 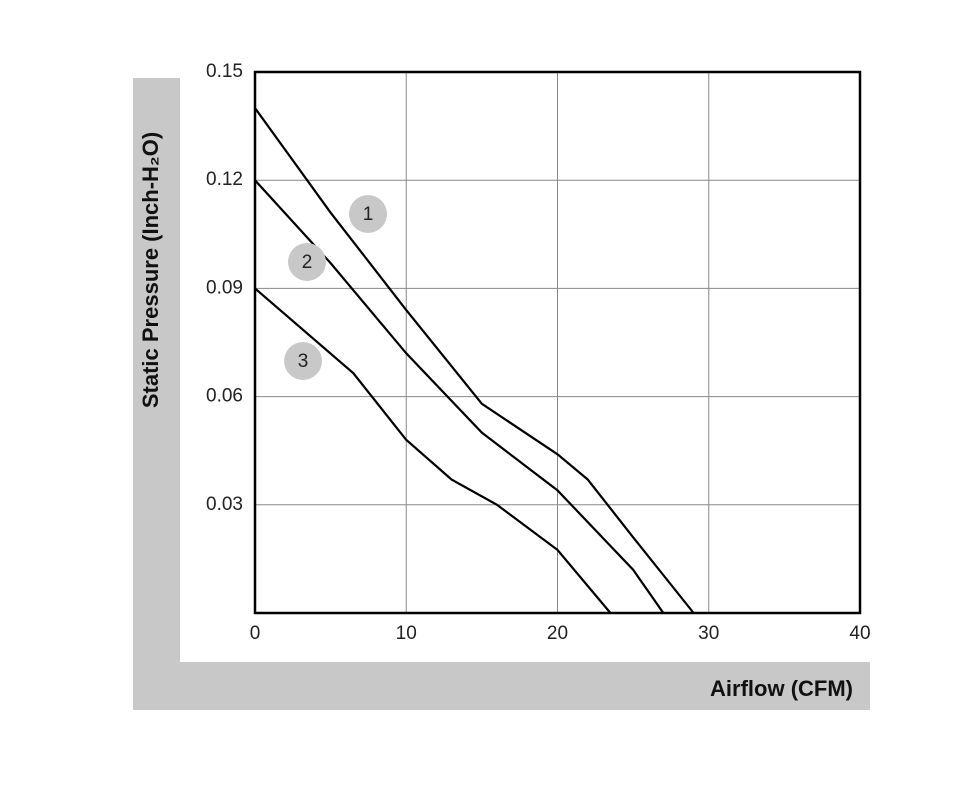 I want to click on x-tick-label: 10, so click(x=406, y=633).